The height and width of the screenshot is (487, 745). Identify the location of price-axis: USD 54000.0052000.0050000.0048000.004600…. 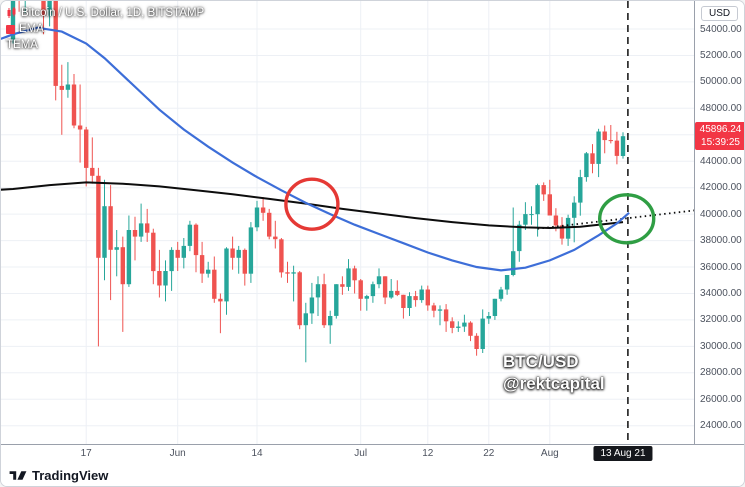
(719, 222).